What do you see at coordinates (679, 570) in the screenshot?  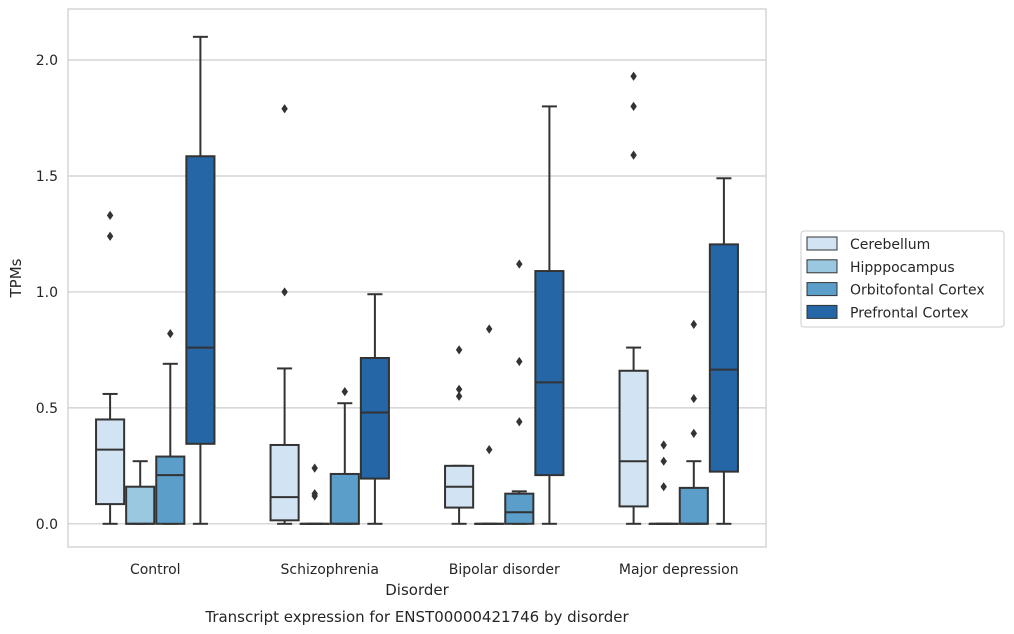 I see `x-tick-label: Major depression` at bounding box center [679, 570].